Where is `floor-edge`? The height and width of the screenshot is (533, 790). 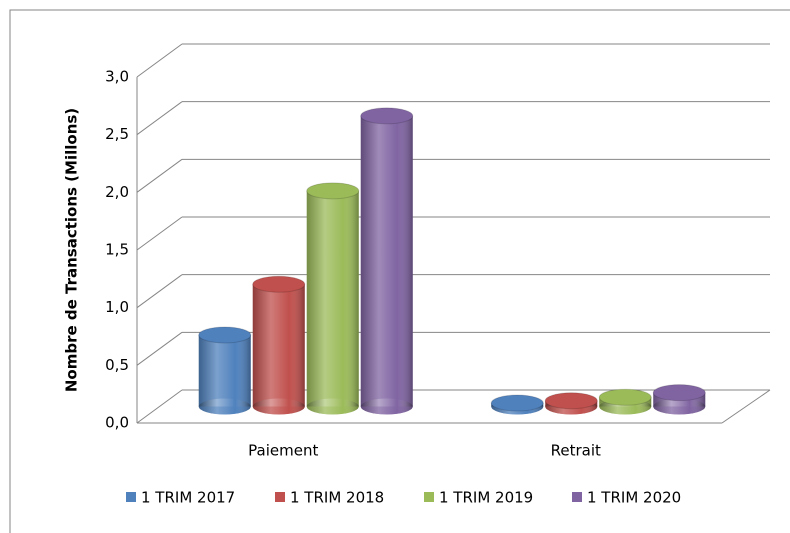 floor-edge is located at coordinates (746, 406).